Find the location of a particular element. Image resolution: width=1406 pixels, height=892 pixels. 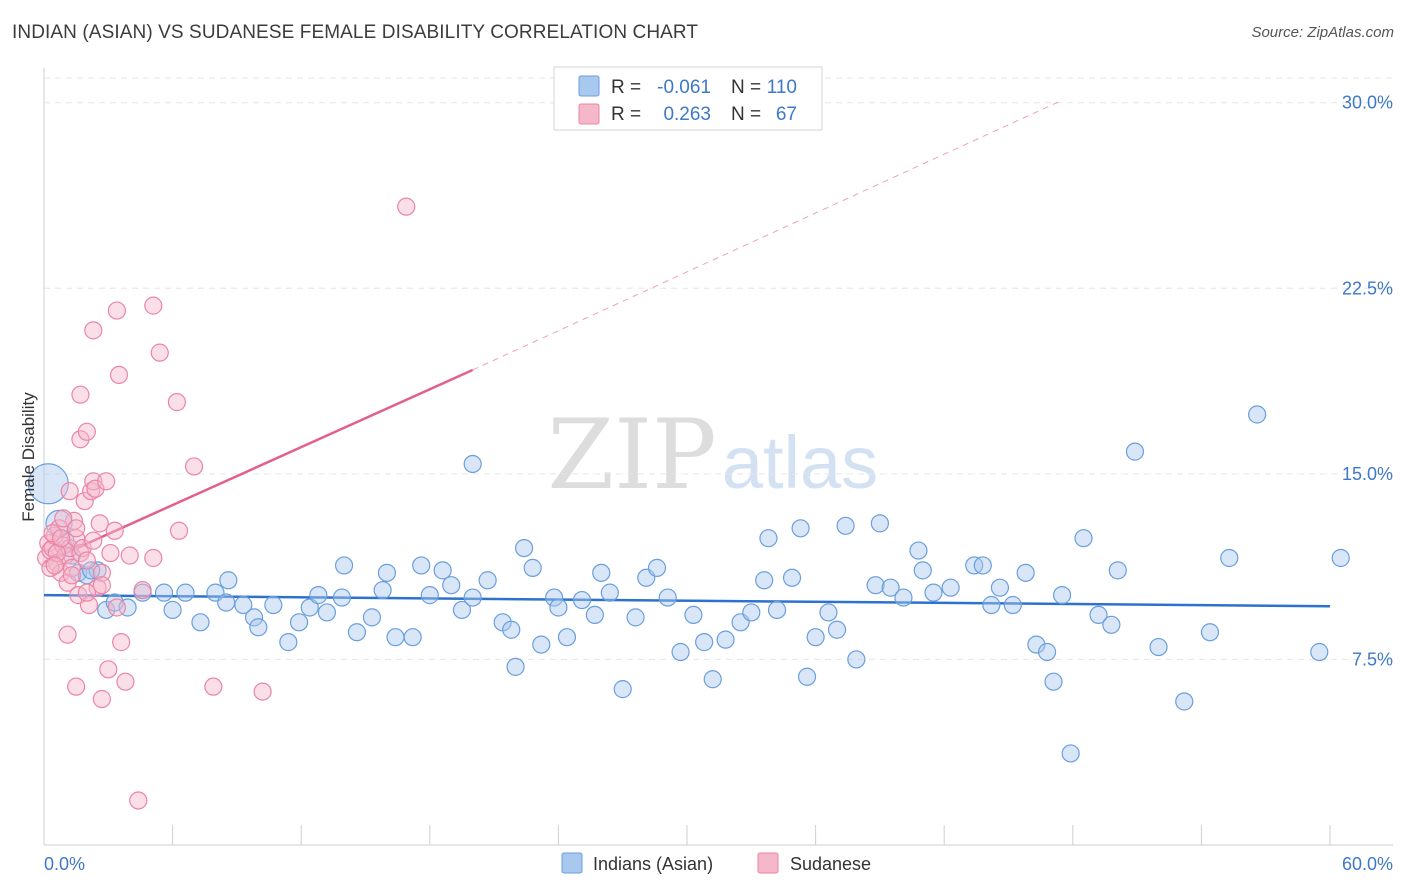

trend-line-sudanese-extension is located at coordinates (767, 235).